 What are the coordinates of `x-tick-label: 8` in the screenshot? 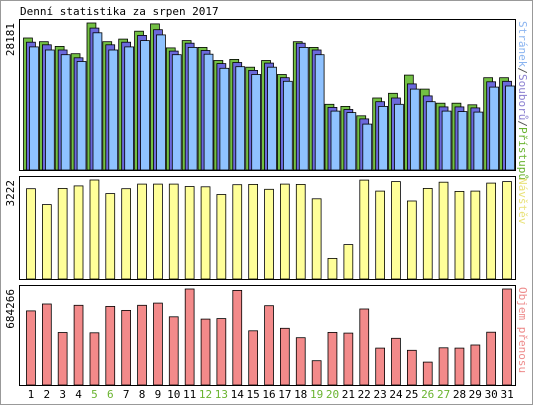 It's located at (142, 394).